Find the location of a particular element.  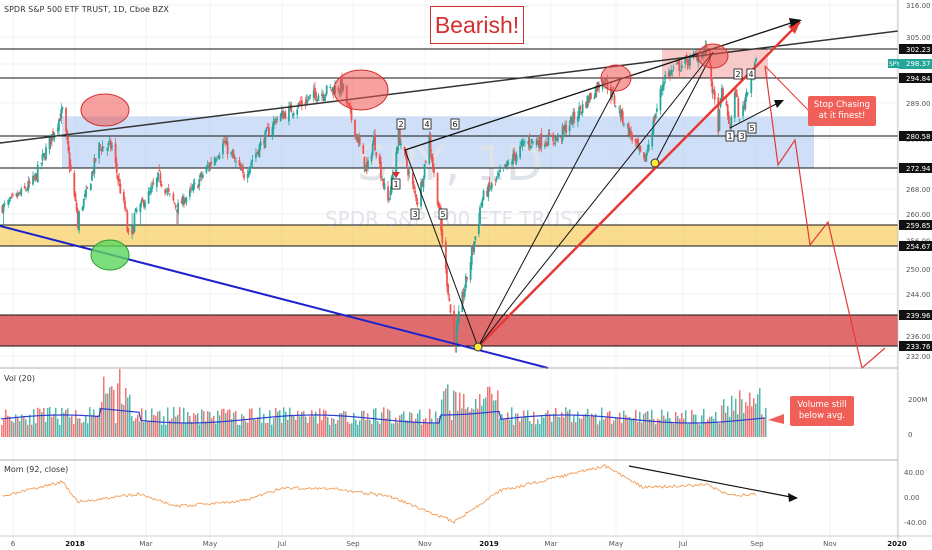

wave-label-box is located at coordinates (730, 136).